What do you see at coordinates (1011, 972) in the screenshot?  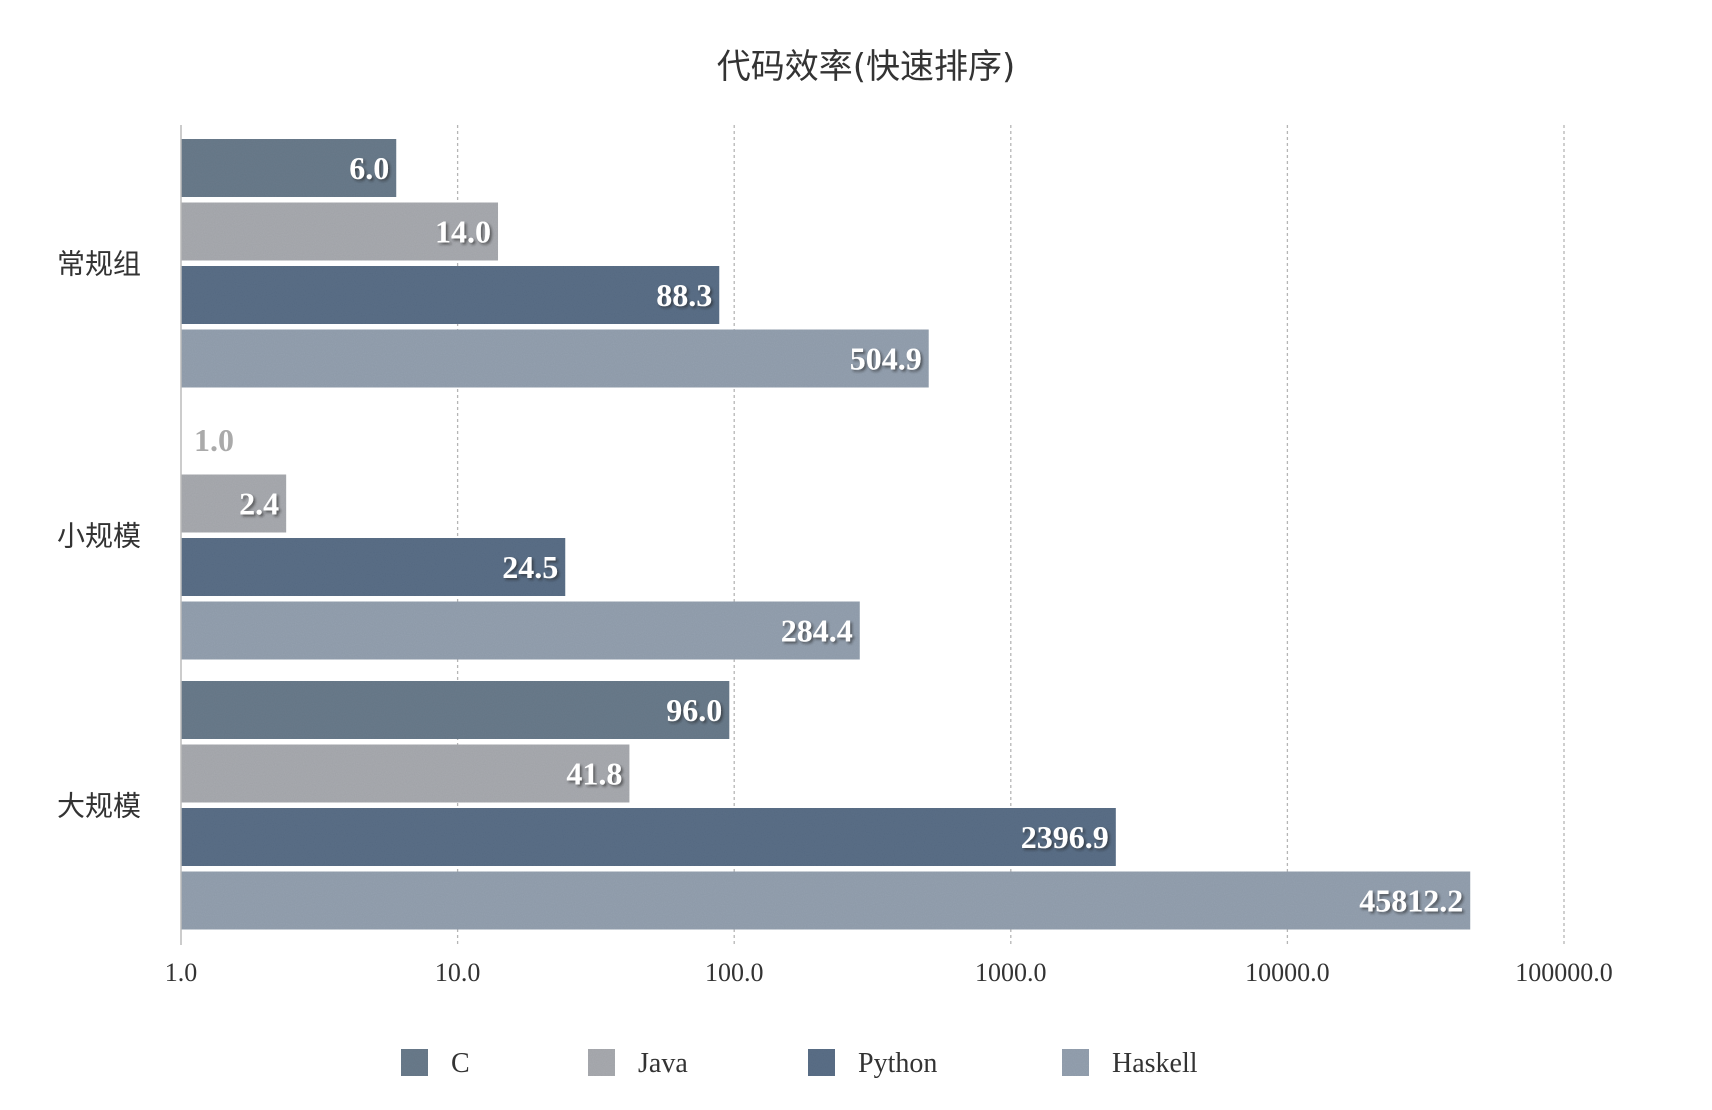 I see `x-tick-label: 1000.0` at bounding box center [1011, 972].